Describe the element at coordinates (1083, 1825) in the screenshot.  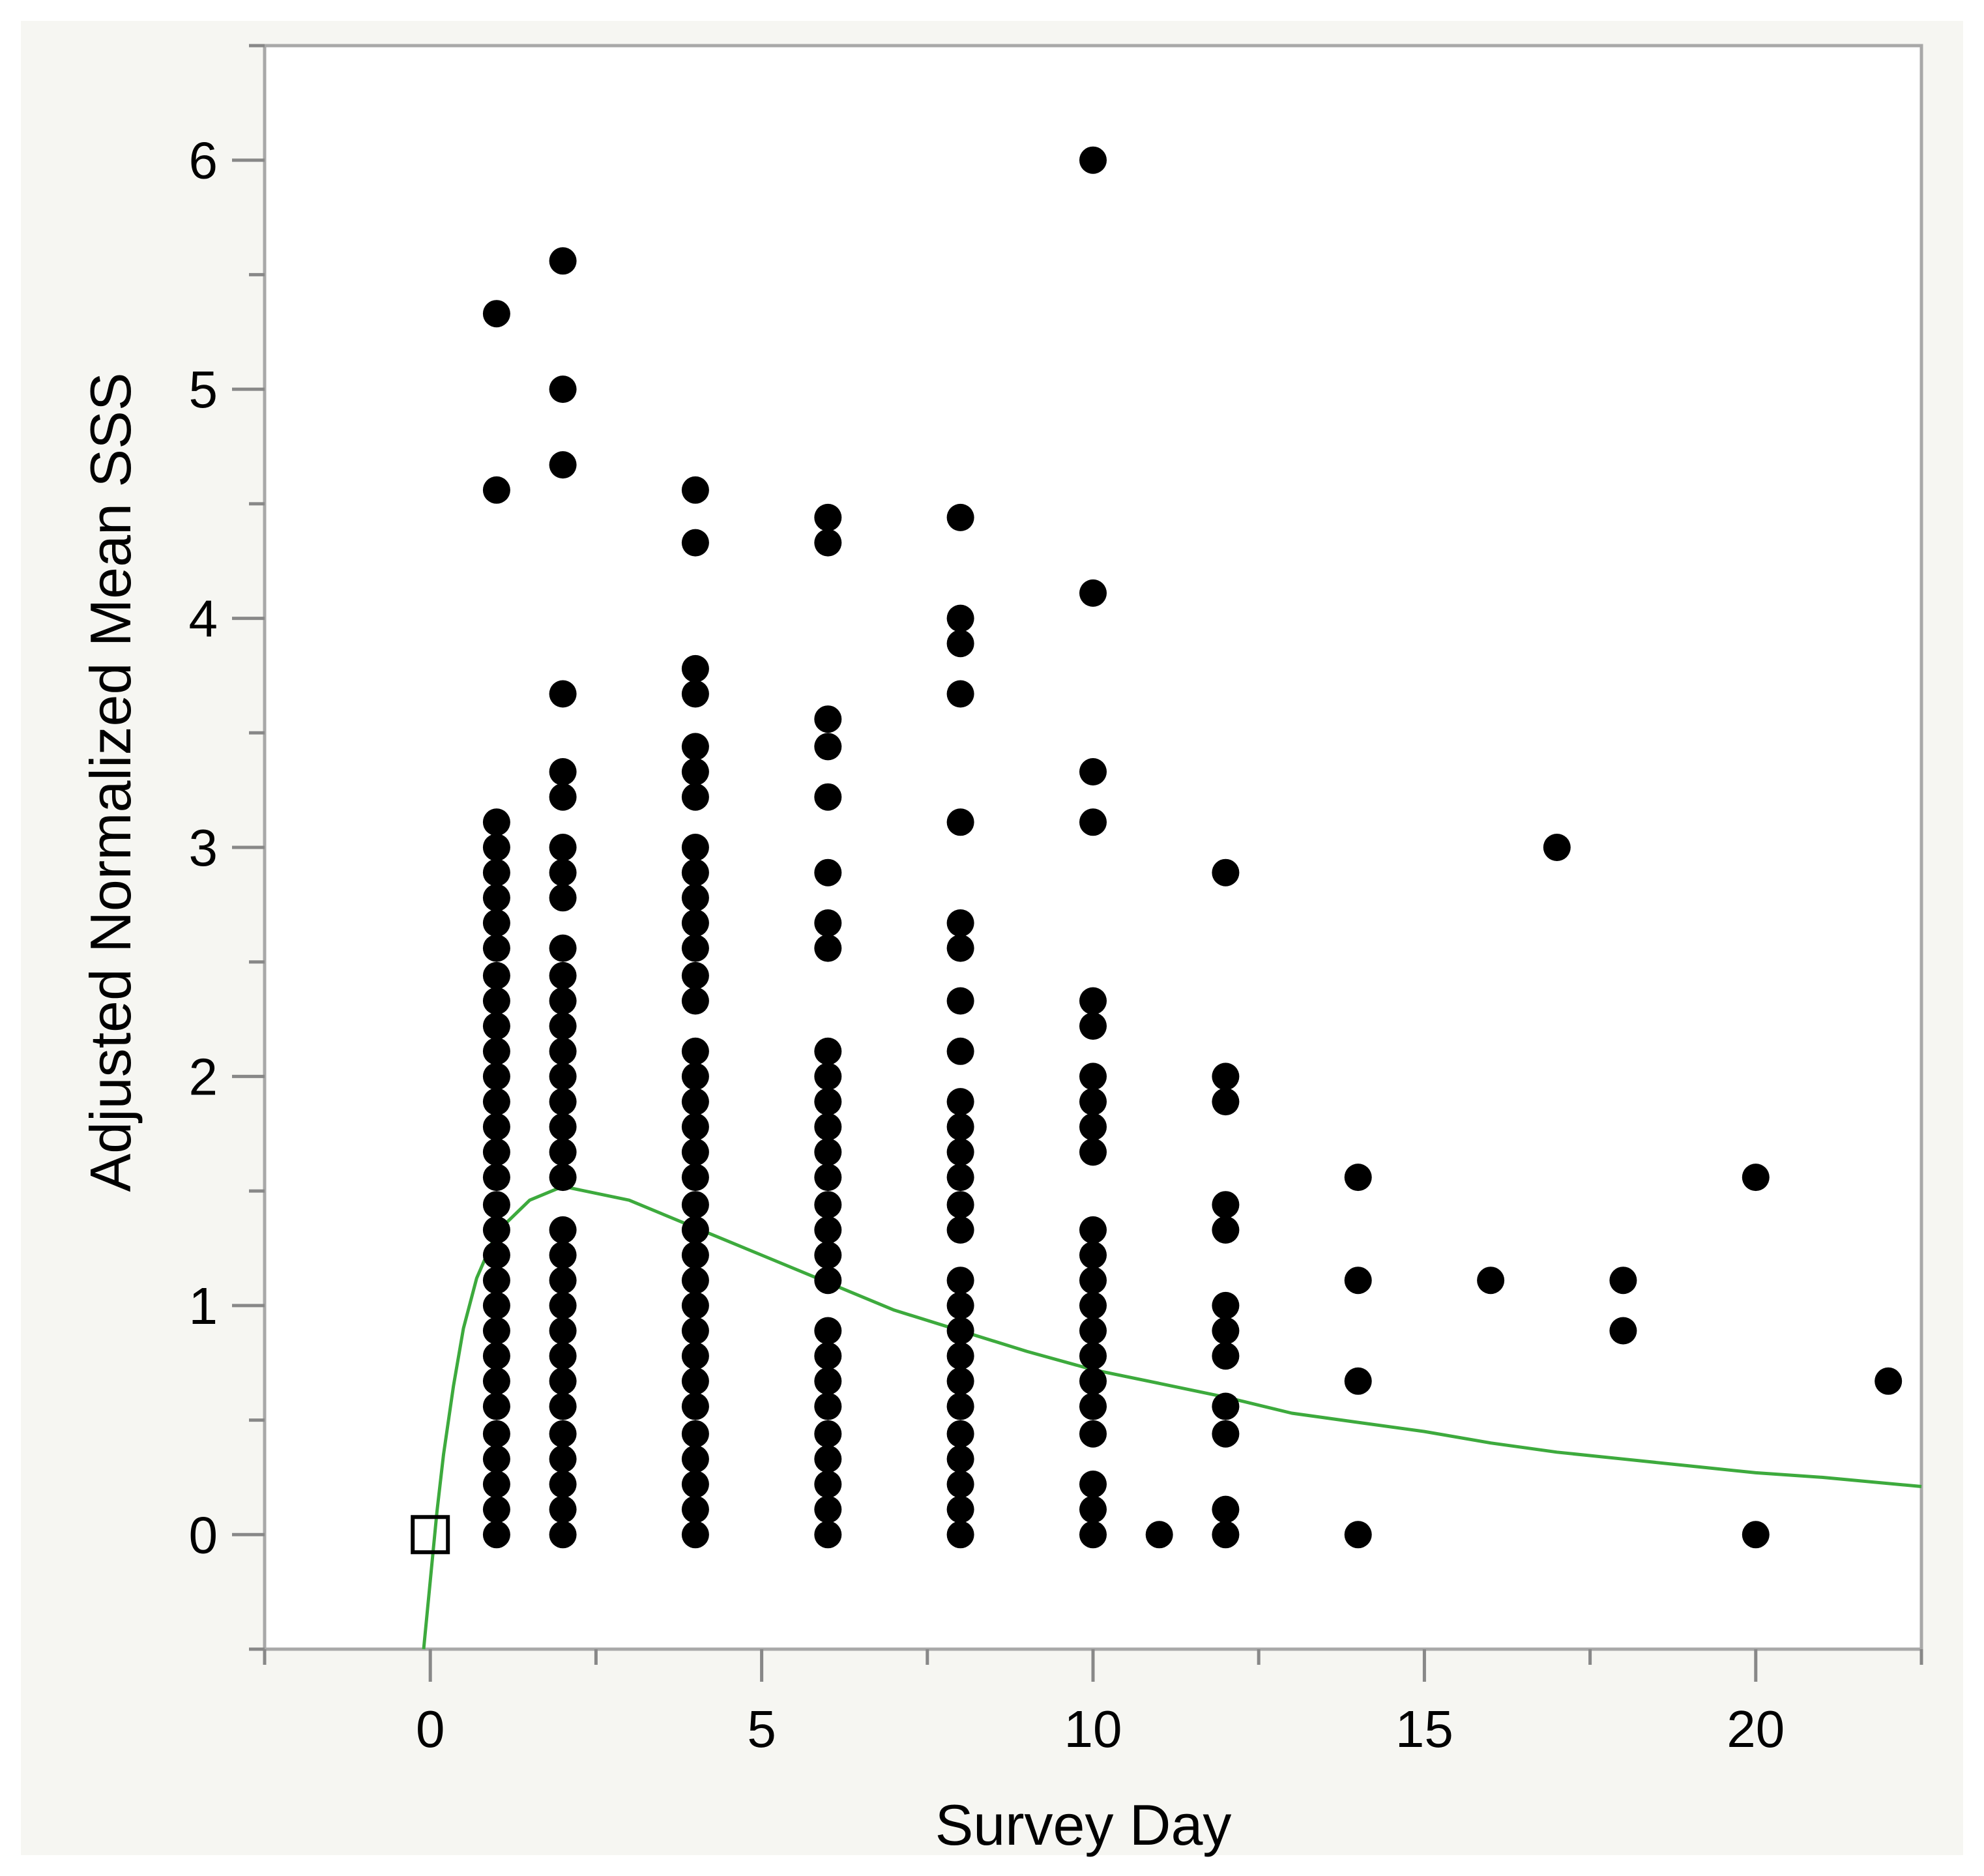
I see `x-axis-title: Survey Day` at that location.